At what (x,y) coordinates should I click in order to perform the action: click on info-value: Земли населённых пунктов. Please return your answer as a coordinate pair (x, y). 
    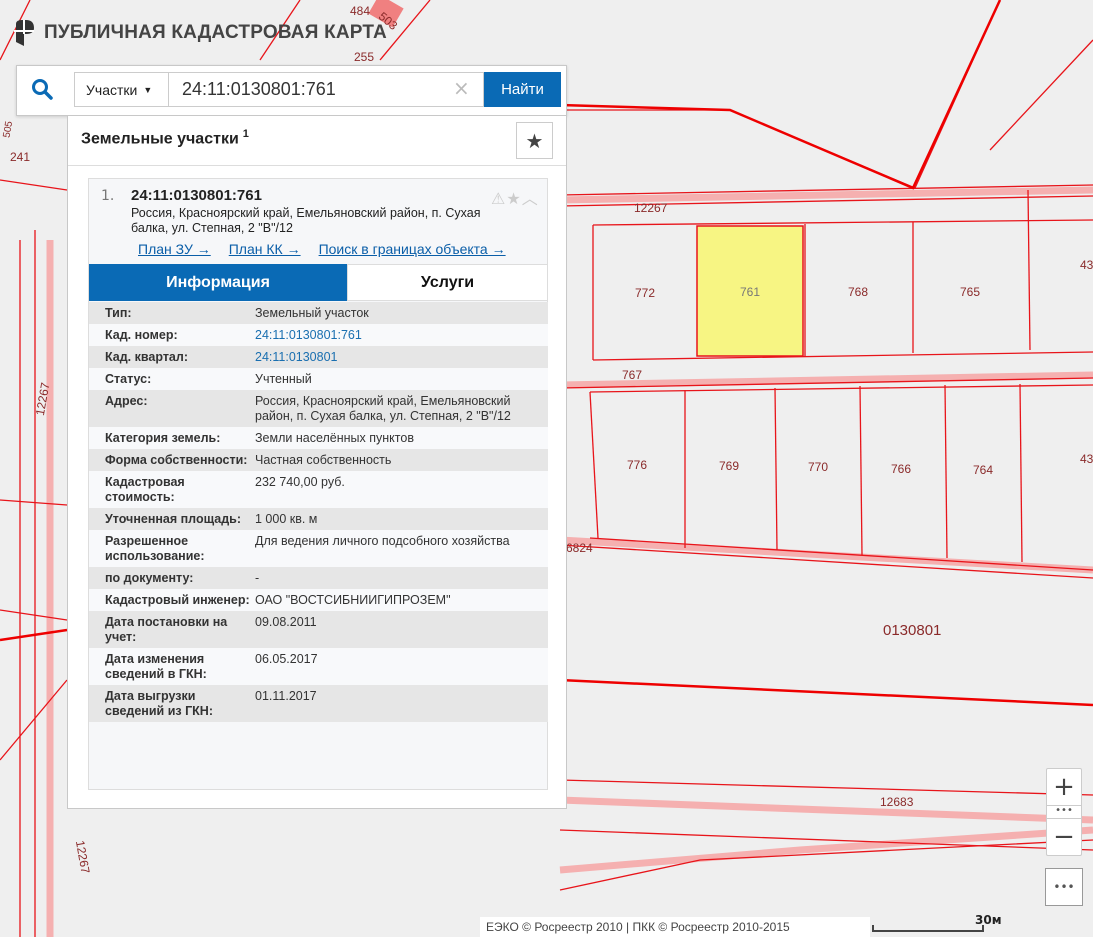
    Looking at the image, I should click on (334, 438).